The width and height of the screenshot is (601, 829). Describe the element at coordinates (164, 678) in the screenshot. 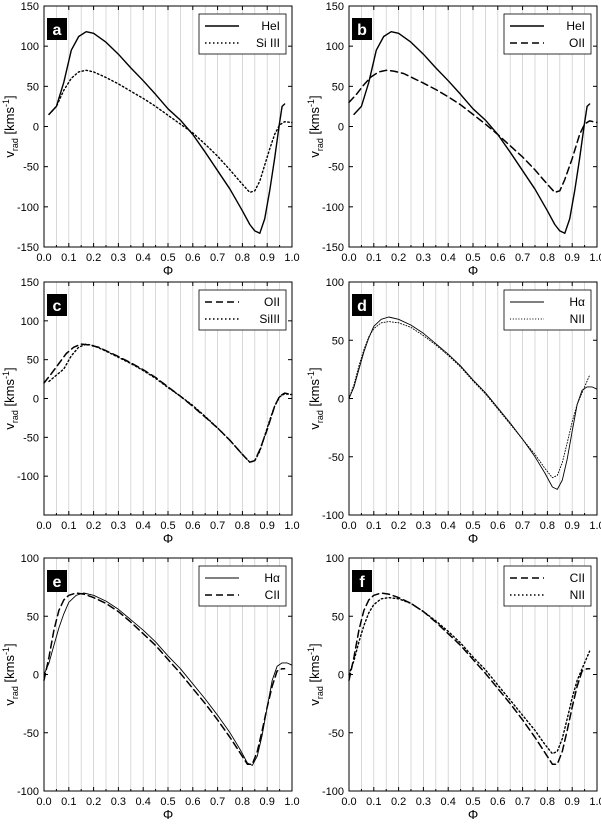

I see `series-line-cii` at that location.